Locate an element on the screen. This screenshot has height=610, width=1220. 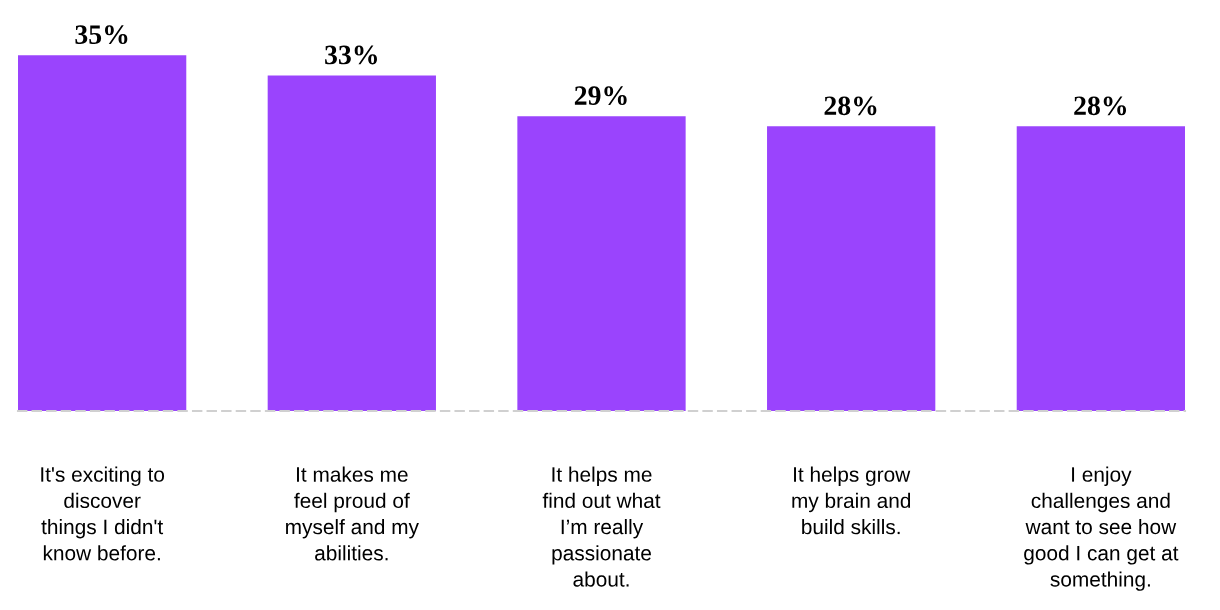
data-label: 35% is located at coordinates (101, 35).